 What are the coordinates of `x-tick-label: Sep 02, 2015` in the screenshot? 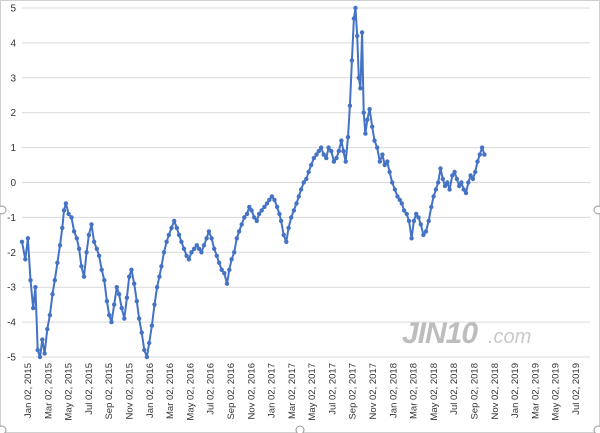 It's located at (109, 391).